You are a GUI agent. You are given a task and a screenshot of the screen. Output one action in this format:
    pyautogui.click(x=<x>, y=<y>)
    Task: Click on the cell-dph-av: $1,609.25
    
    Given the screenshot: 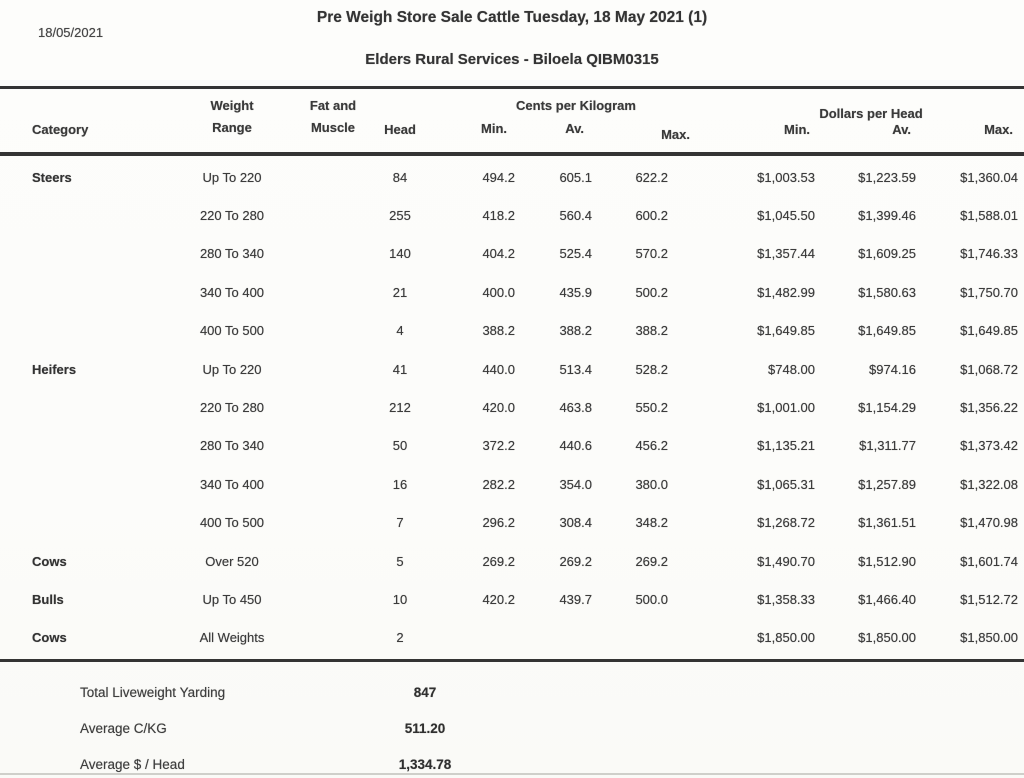 What is the action you would take?
    pyautogui.click(x=887, y=254)
    